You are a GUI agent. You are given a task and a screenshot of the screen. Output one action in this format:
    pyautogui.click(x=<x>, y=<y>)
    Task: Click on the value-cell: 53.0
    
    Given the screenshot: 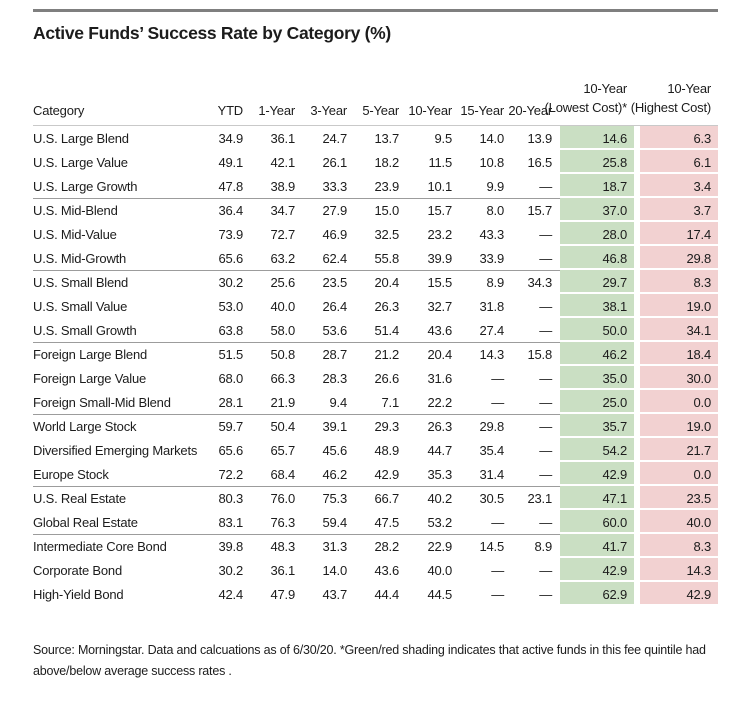 What is the action you would take?
    pyautogui.click(x=230, y=306)
    